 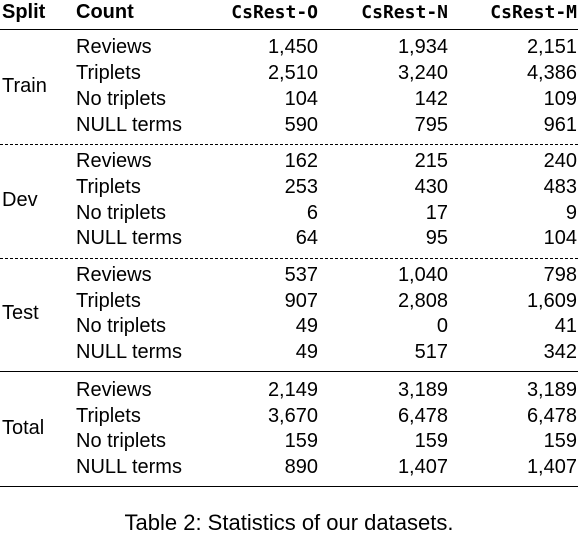 I want to click on cell-value: 162, so click(x=301, y=161).